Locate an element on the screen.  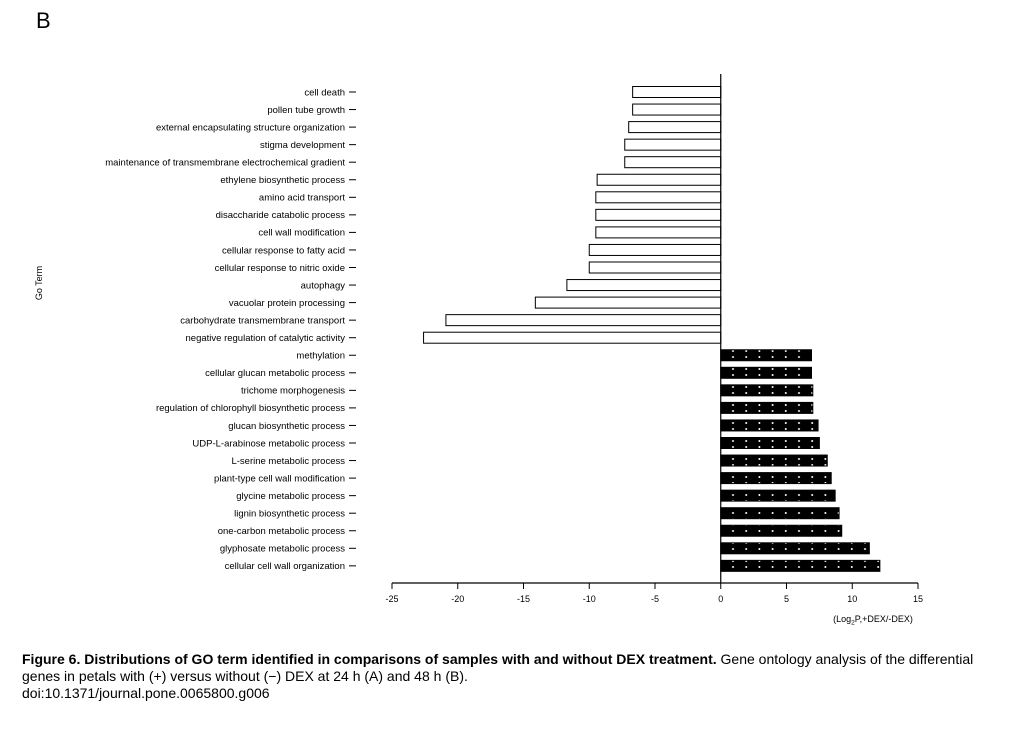
x-tick-label: -5 is located at coordinates (655, 599).